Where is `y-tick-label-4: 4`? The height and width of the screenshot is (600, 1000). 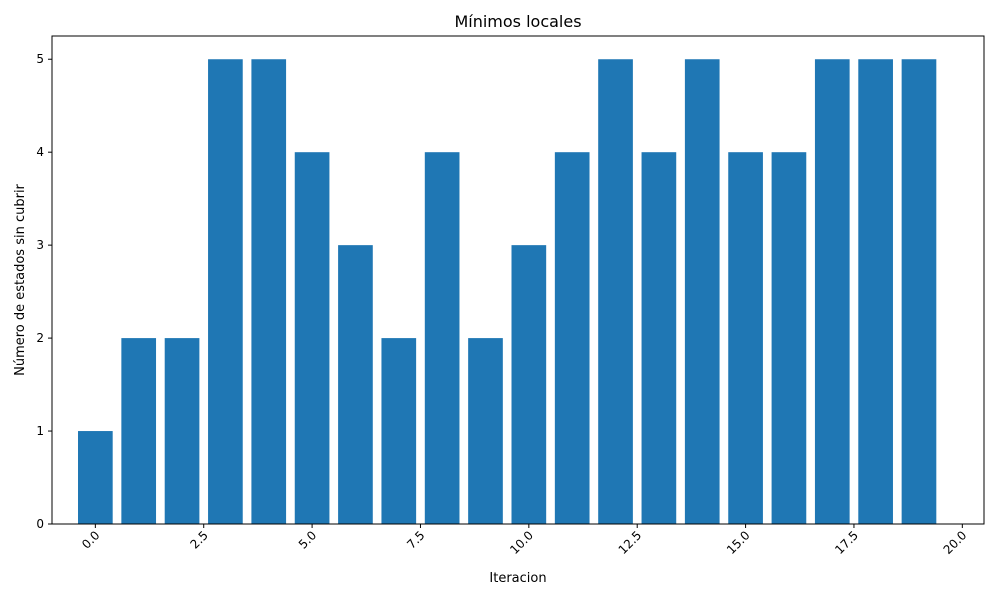 y-tick-label-4: 4 is located at coordinates (40, 152).